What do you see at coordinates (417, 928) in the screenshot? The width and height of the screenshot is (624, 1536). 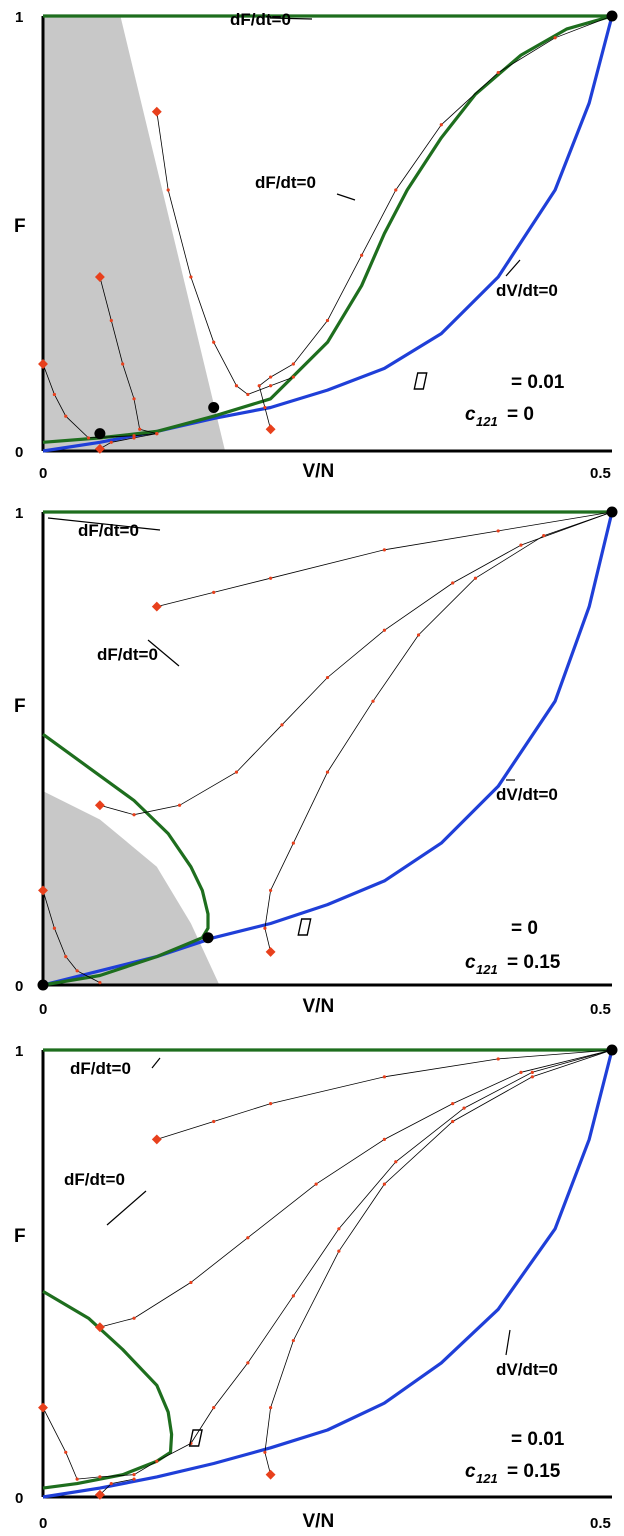 I see `param-label-greek: = 0` at bounding box center [417, 928].